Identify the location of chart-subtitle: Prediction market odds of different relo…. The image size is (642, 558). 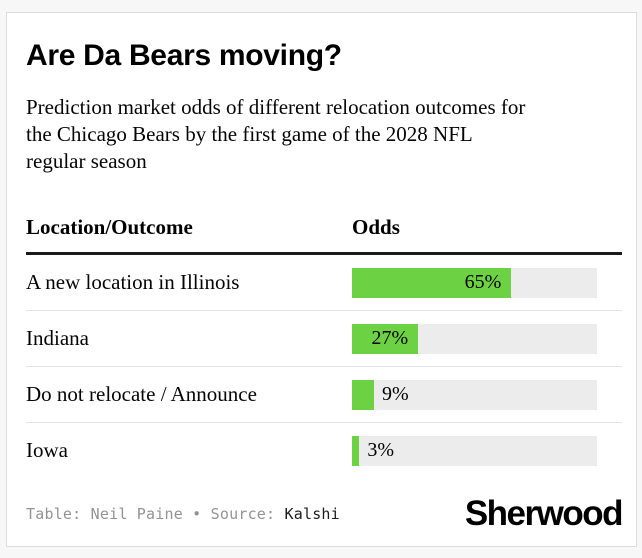
(276, 134).